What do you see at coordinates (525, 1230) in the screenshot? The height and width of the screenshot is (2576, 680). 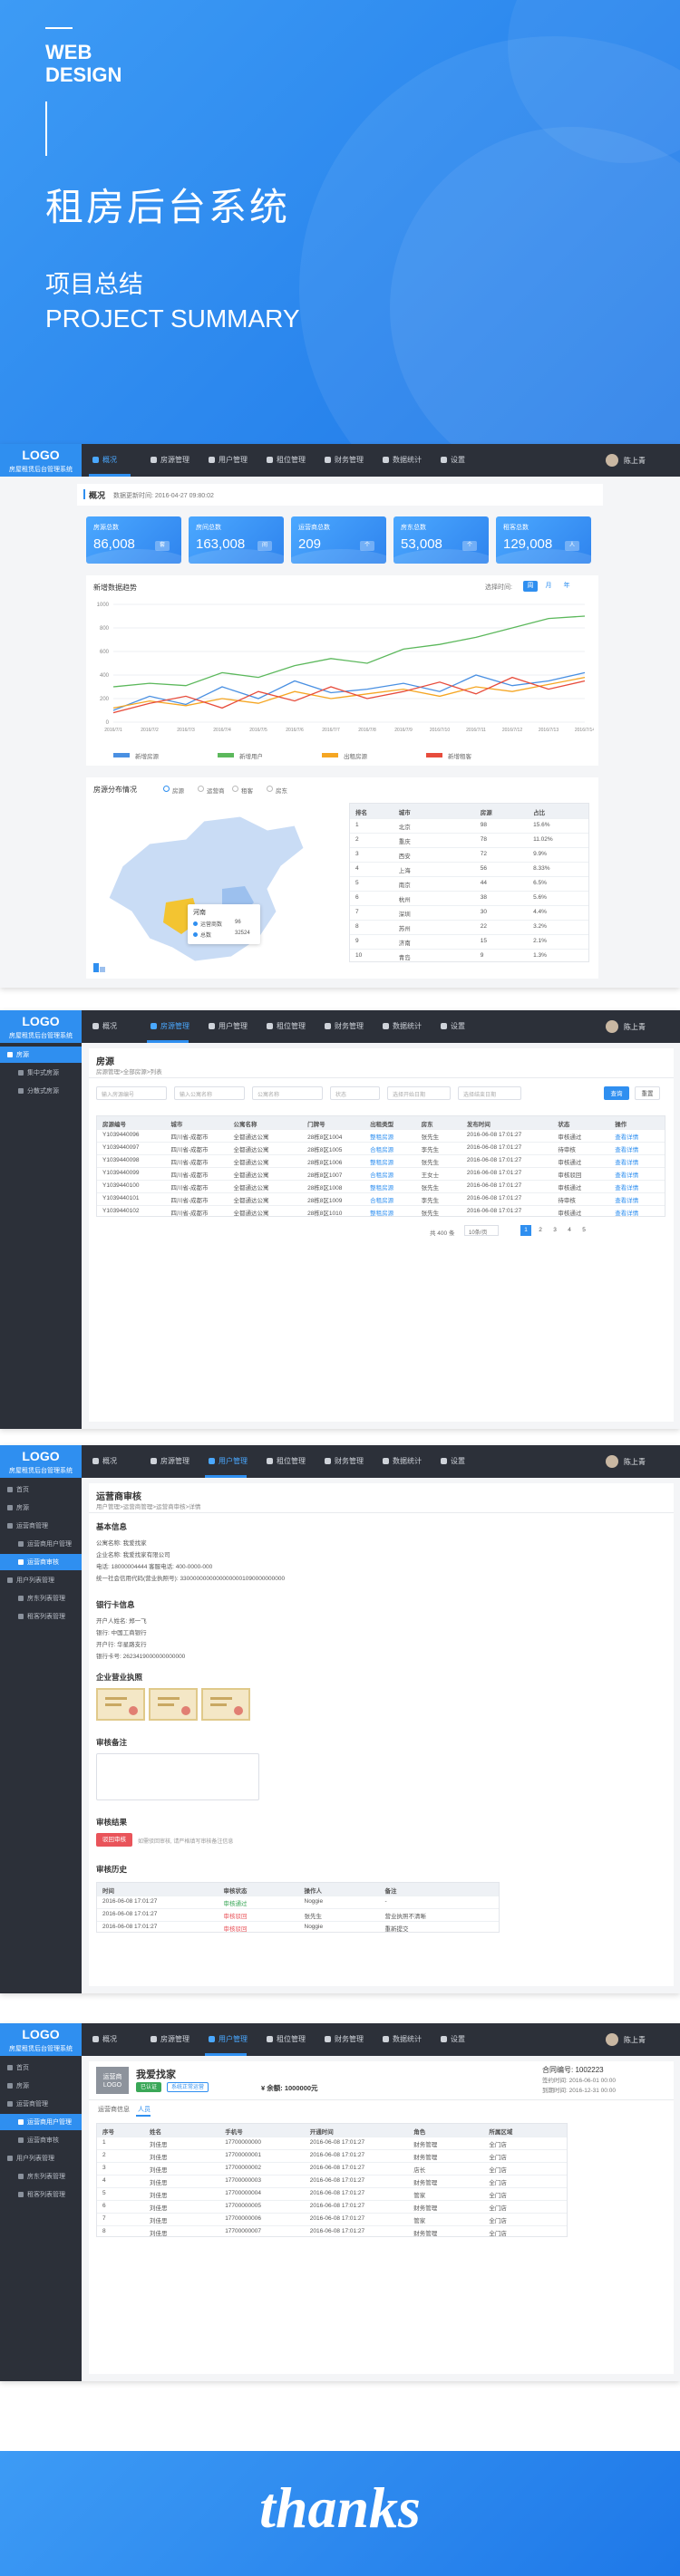 I see `page-number: 1` at bounding box center [525, 1230].